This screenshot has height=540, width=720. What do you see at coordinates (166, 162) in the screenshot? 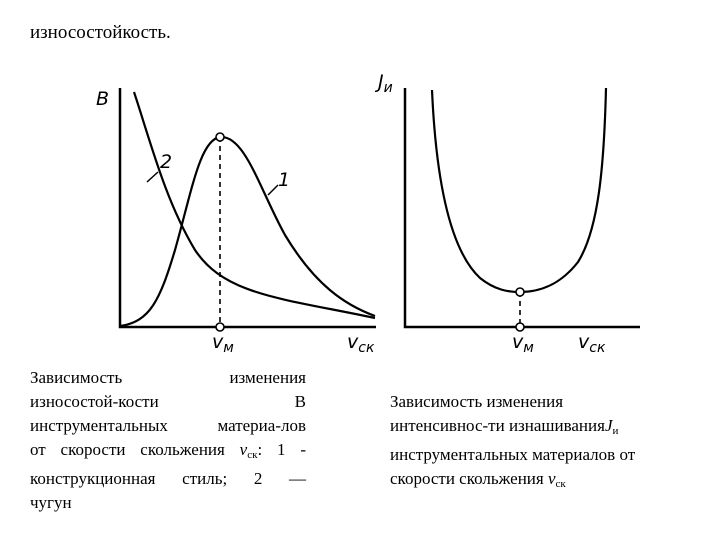
I see `curve-label: 2` at bounding box center [166, 162].